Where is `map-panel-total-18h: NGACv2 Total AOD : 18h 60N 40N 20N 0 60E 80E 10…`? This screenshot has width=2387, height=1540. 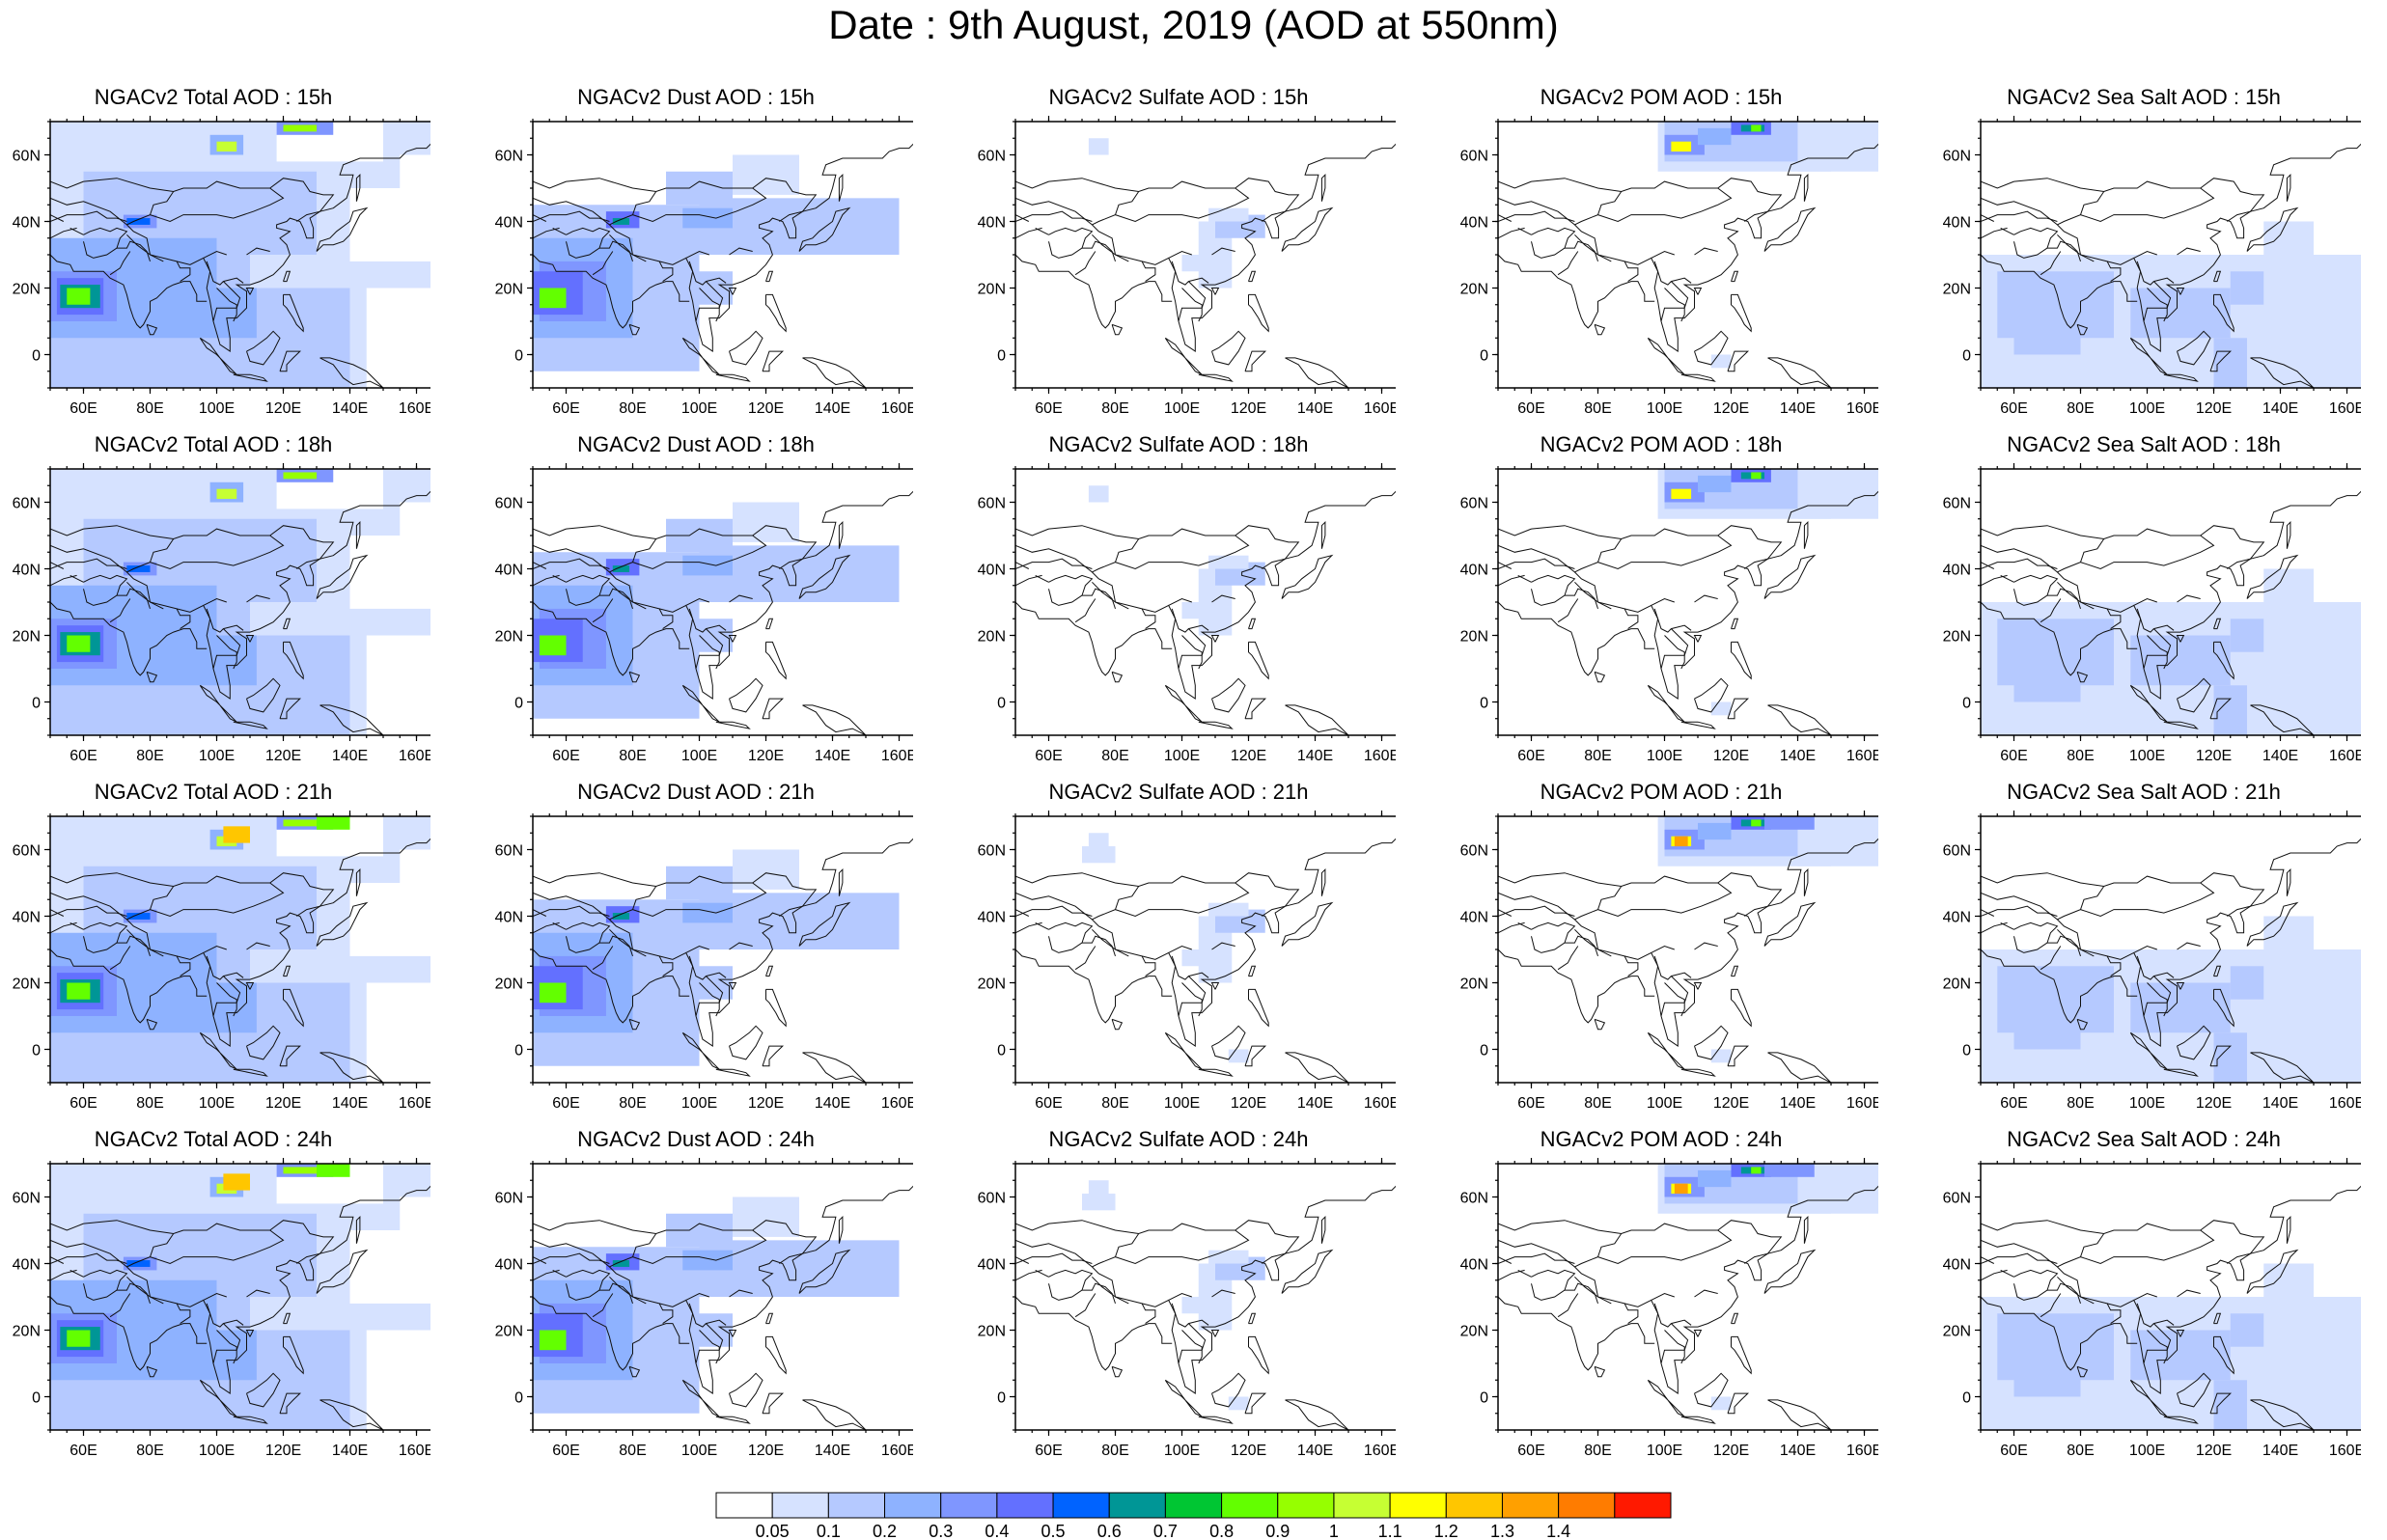 map-panel-total-18h: NGACv2 Total AOD : 18h 60N 40N 20N 0 60E 80E 10… is located at coordinates (218, 598).